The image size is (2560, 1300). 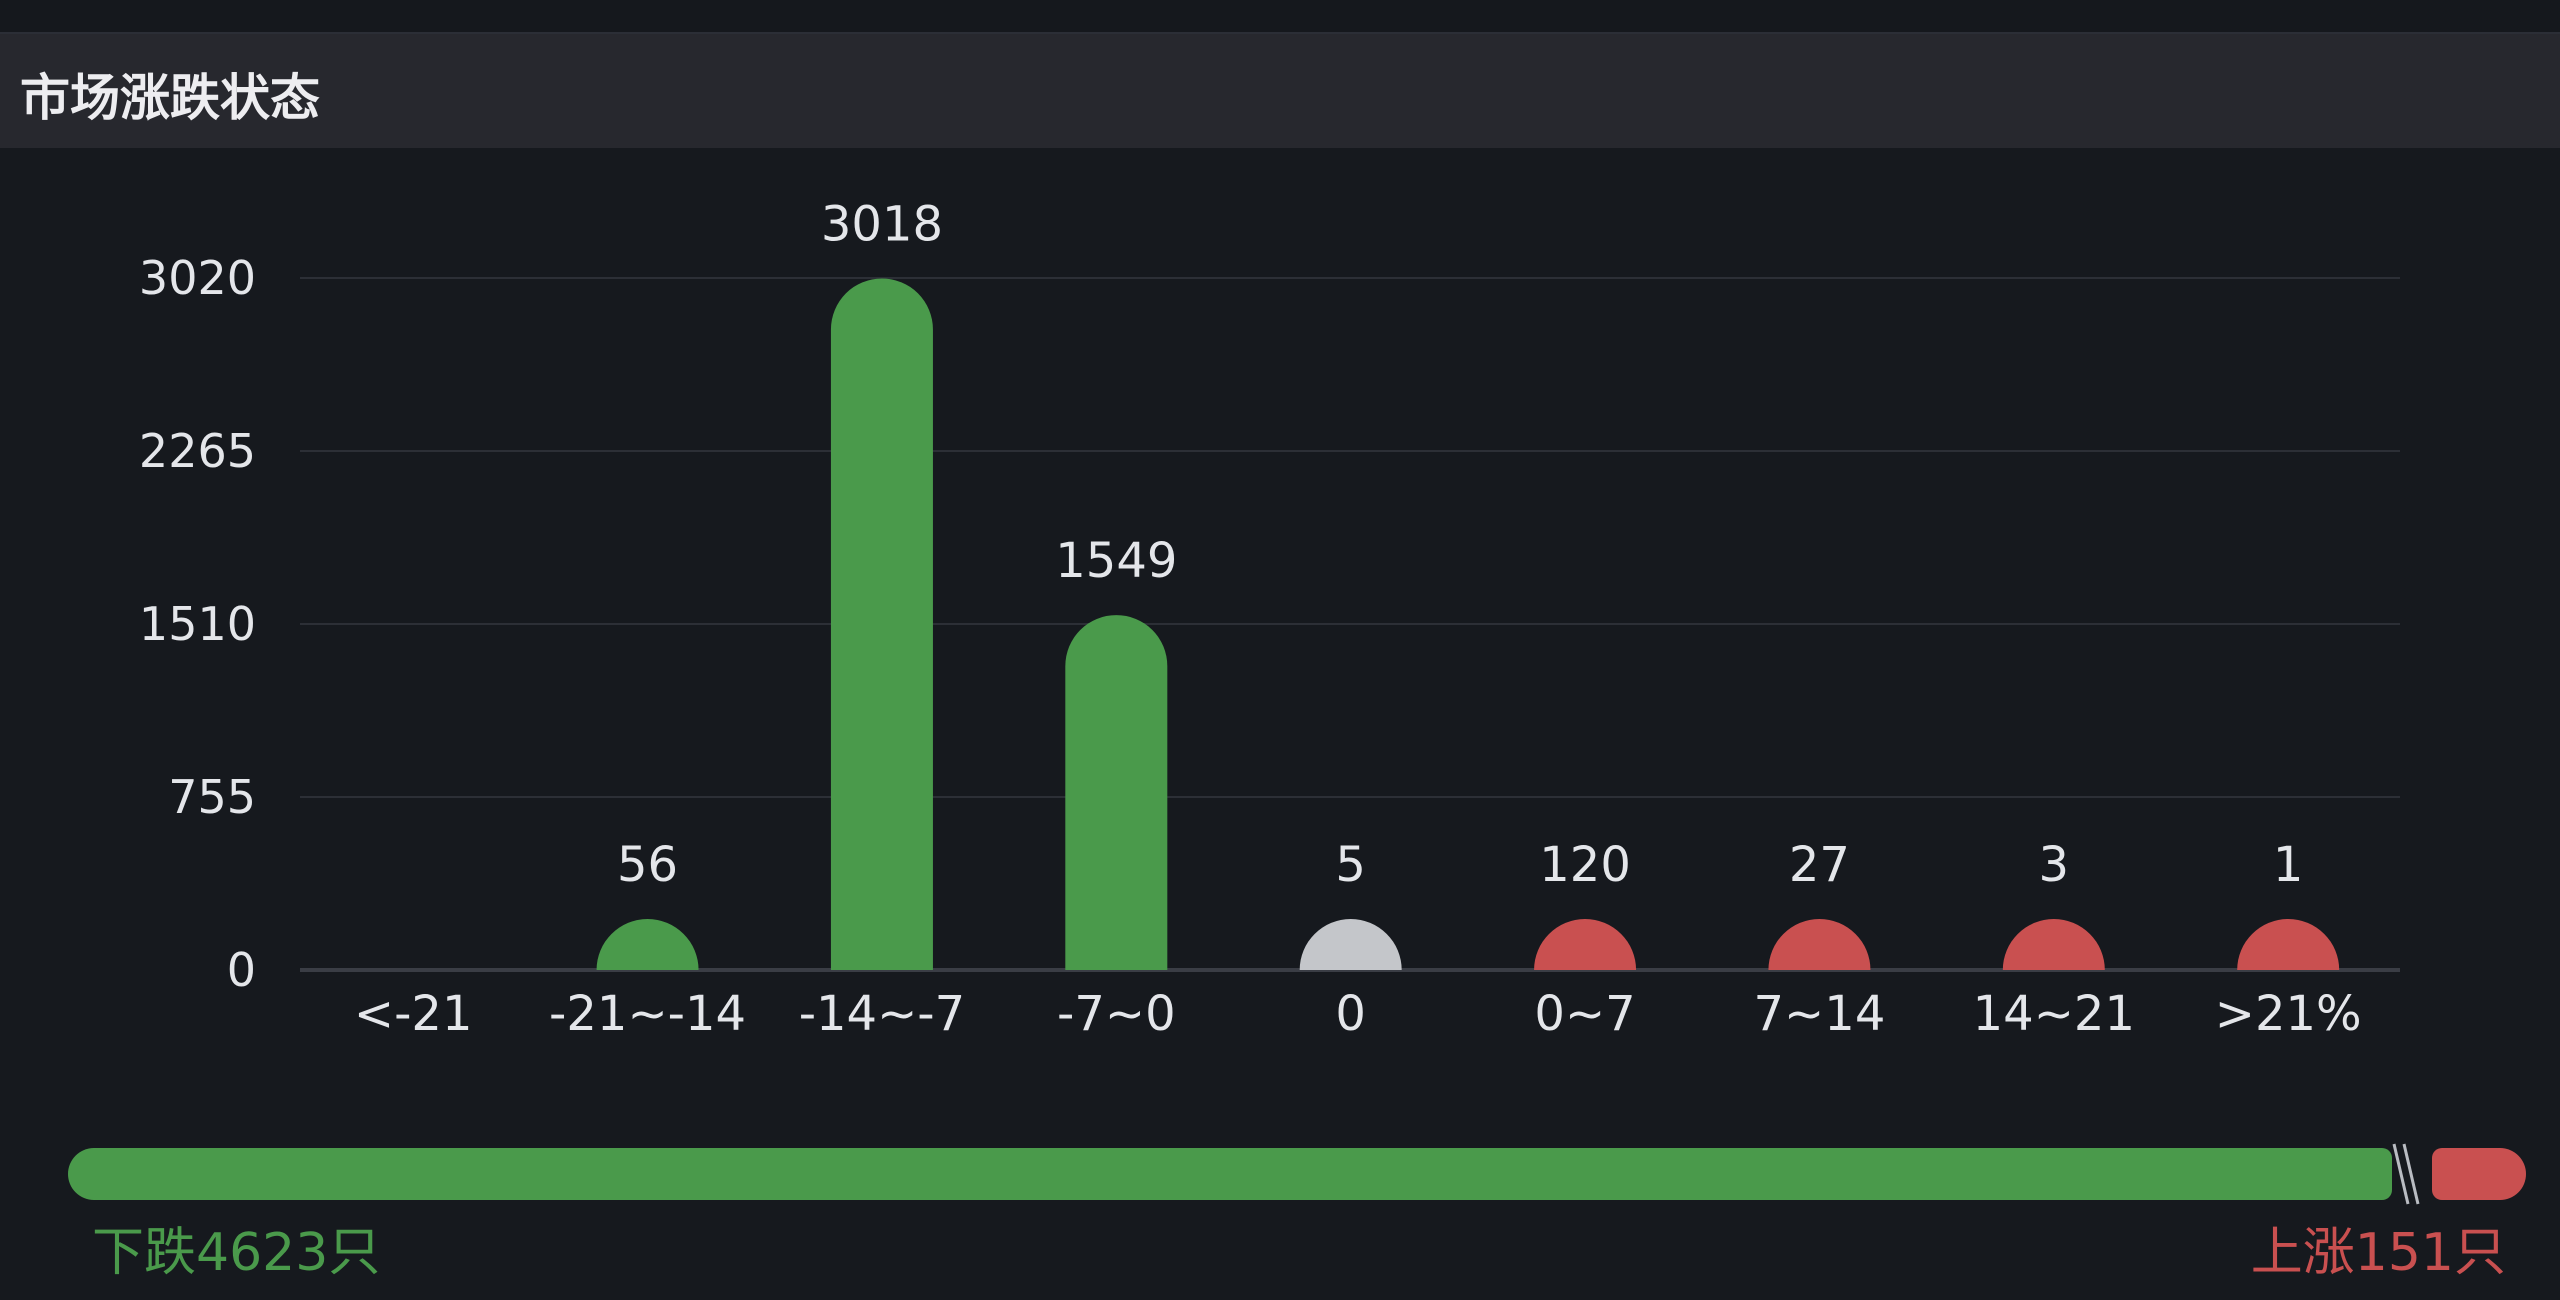 I want to click on value-label: 3, so click(x=2054, y=865).